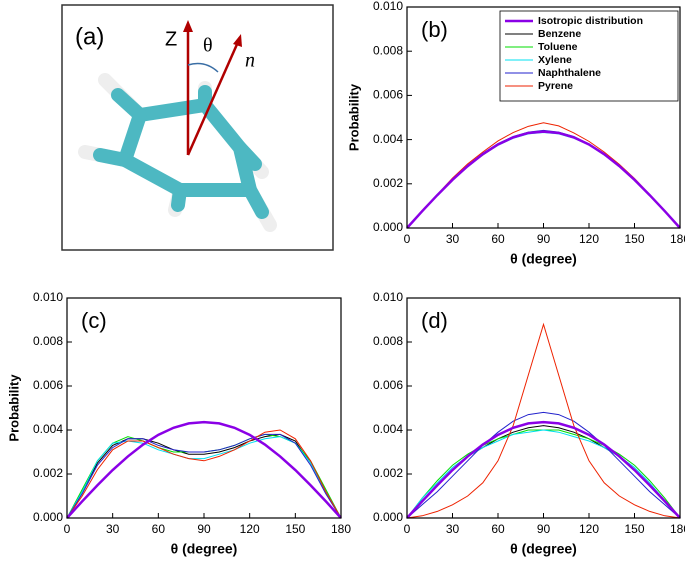 Image resolution: width=685 pixels, height=565 pixels. Describe the element at coordinates (212, 88) in the screenshot. I see `axes-arrows` at that location.